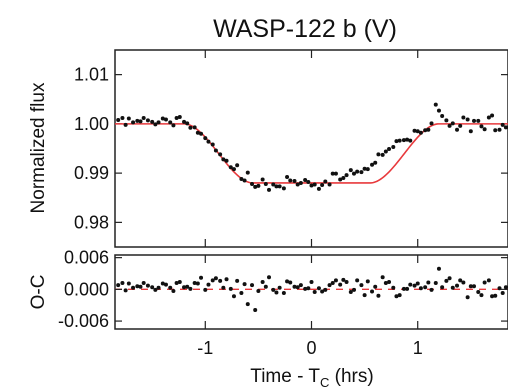 This screenshot has height=390, width=508. Describe the element at coordinates (309, 348) in the screenshot. I see `x-tick-labels: -1 0 1` at that location.